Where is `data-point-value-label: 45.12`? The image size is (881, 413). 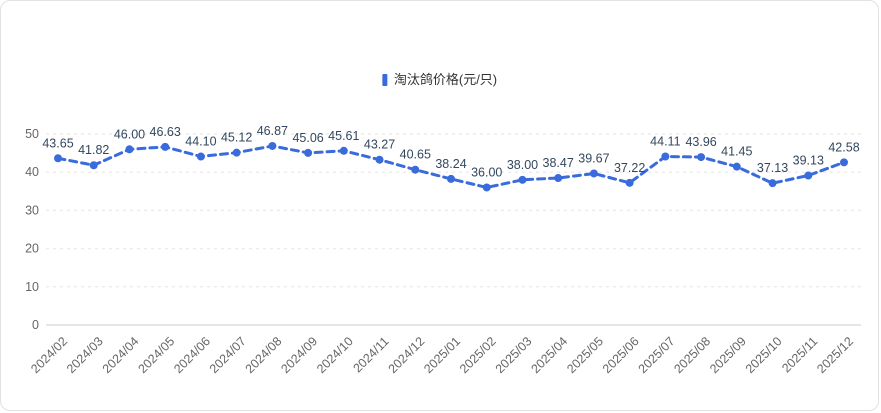
data-point-value-label: 45.12 is located at coordinates (236, 138).